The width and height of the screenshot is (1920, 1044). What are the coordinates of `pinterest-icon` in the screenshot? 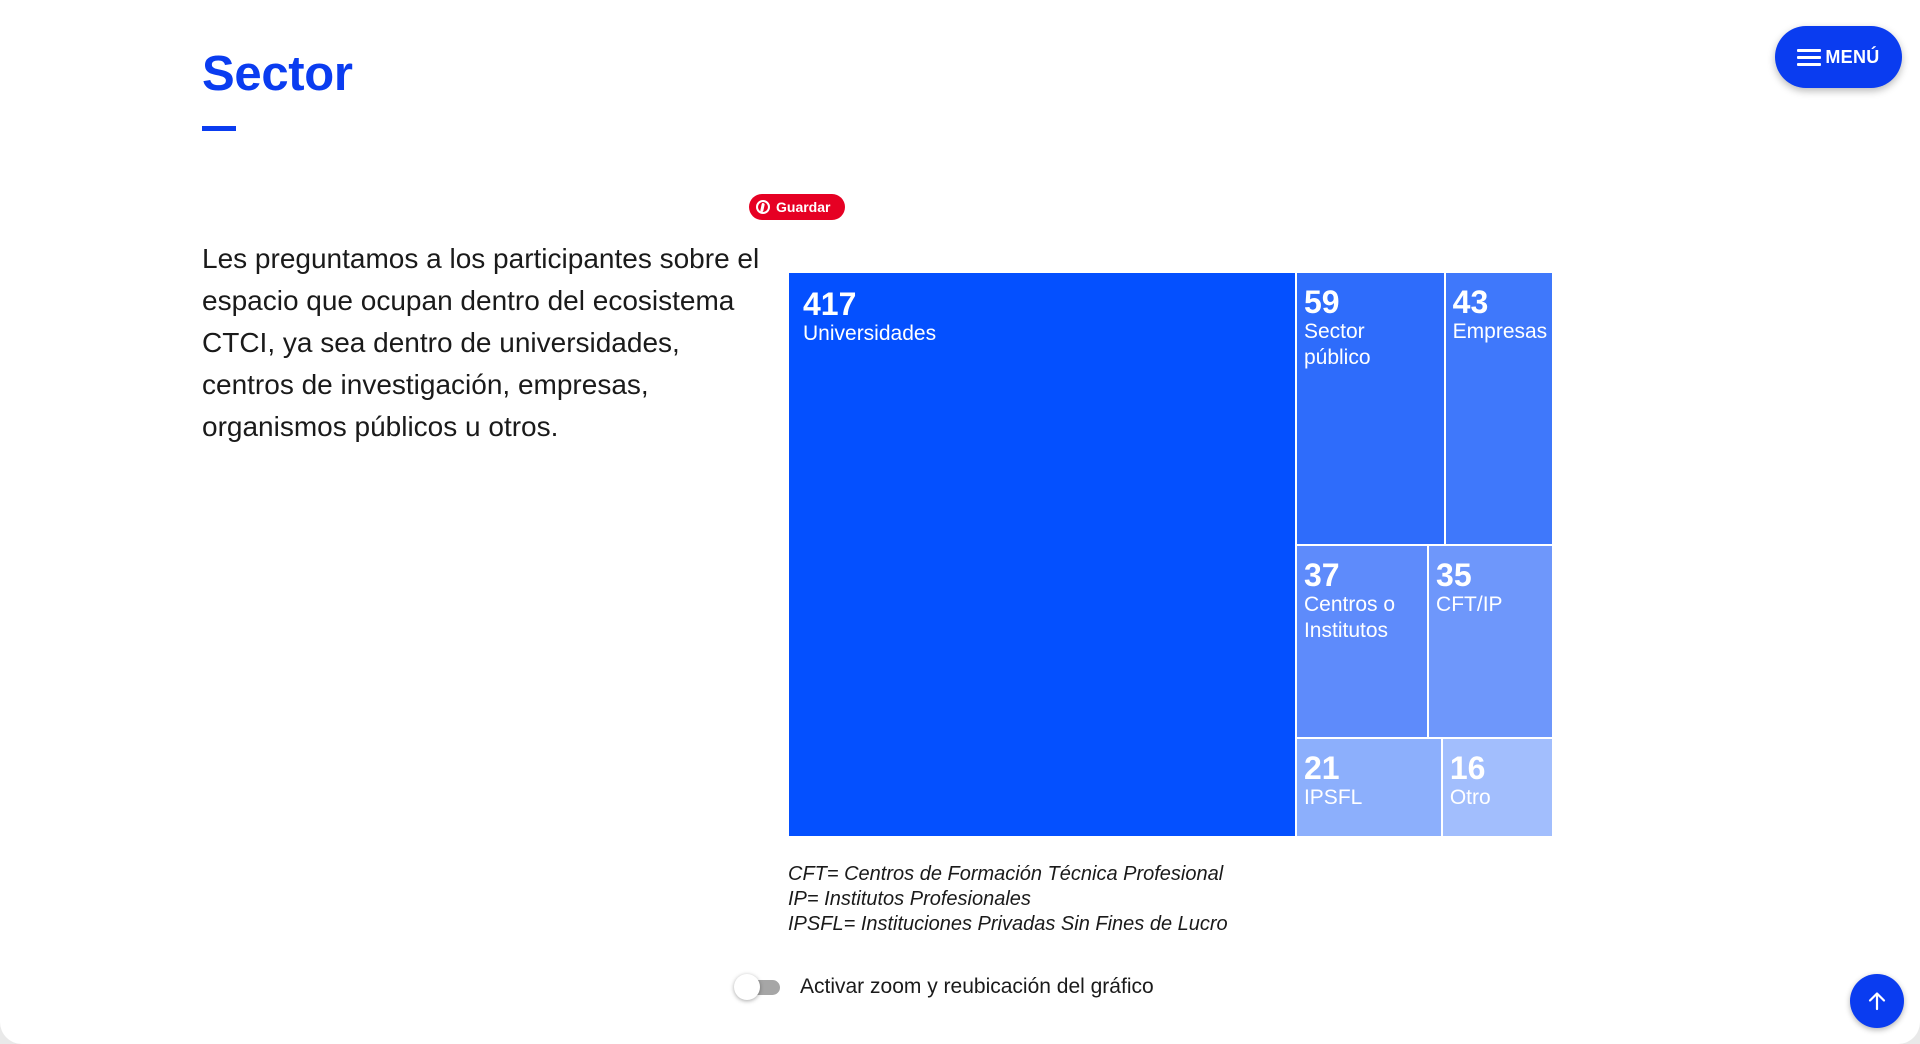 It's located at (763, 207).